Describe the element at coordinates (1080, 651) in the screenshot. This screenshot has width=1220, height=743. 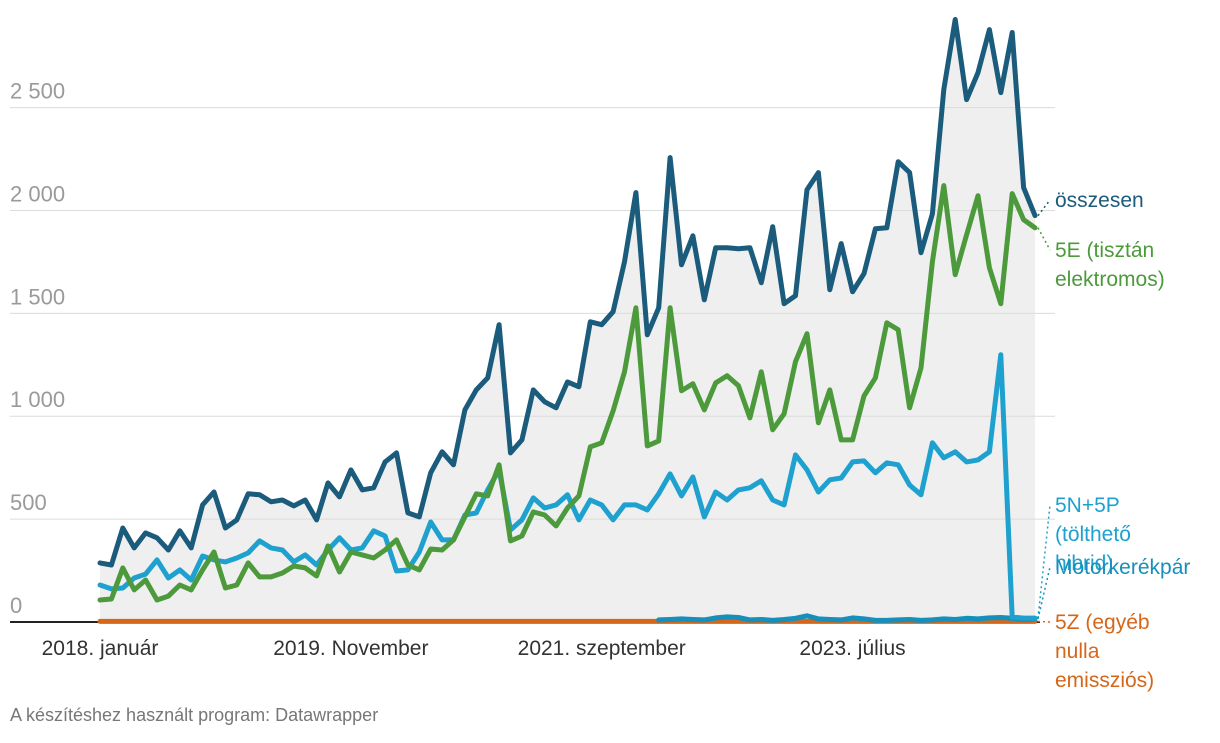
I see `legend-line: nulla` at that location.